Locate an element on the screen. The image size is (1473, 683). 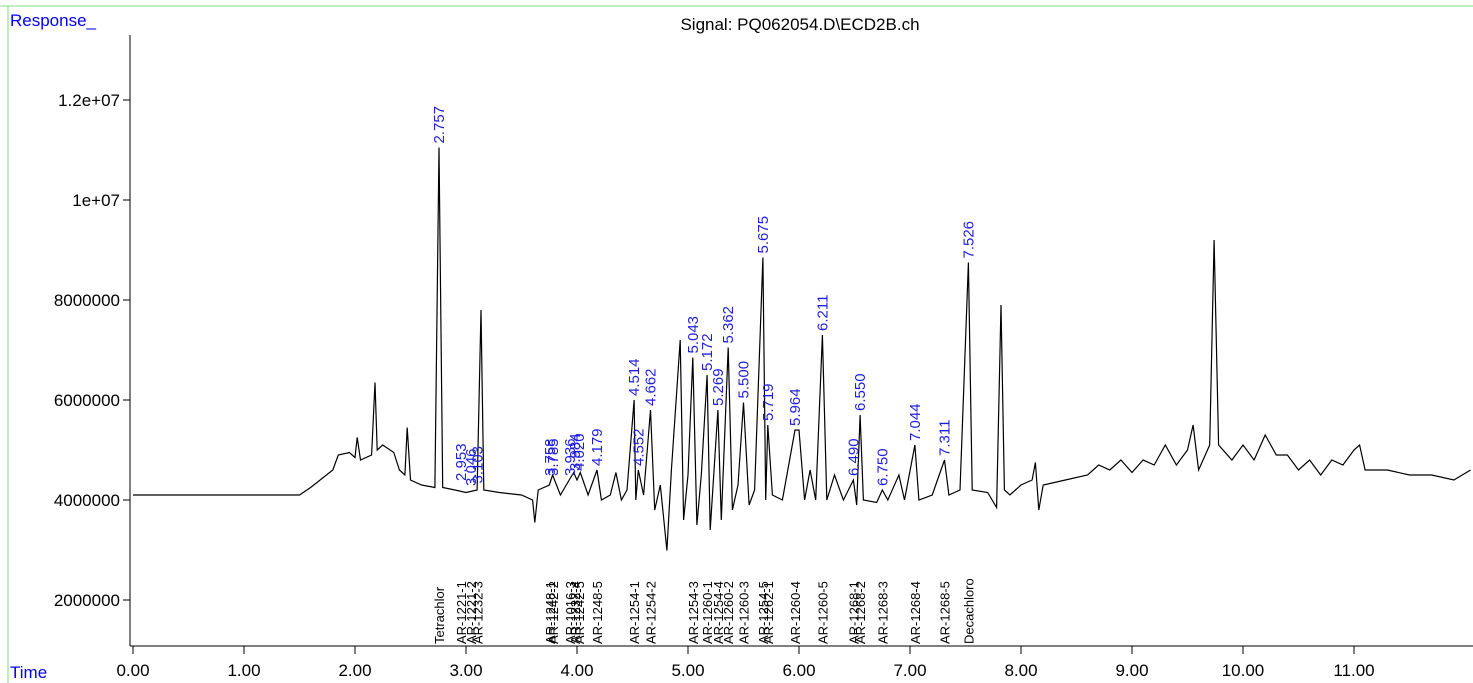
compound-label: AR-1221-1 is located at coordinates (461, 612).